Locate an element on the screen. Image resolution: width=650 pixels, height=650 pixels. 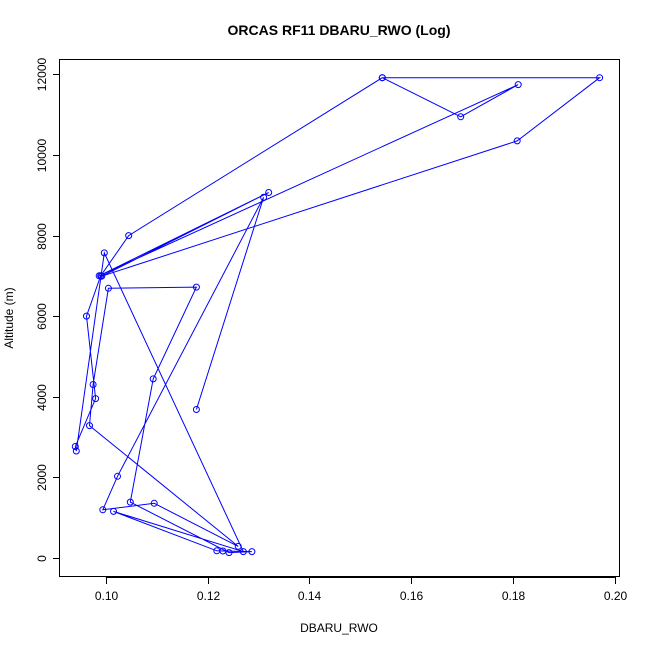
chart-title: ORCAS RF11 DBARU_RWO (Log) is located at coordinates (339, 30).